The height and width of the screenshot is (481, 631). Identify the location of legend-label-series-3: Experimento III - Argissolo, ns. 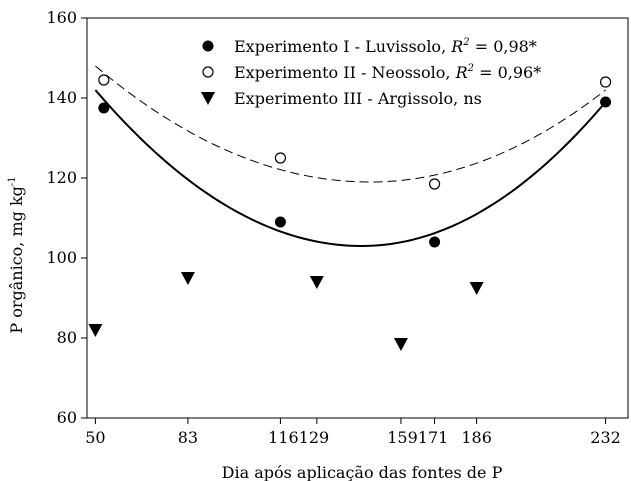
(358, 98).